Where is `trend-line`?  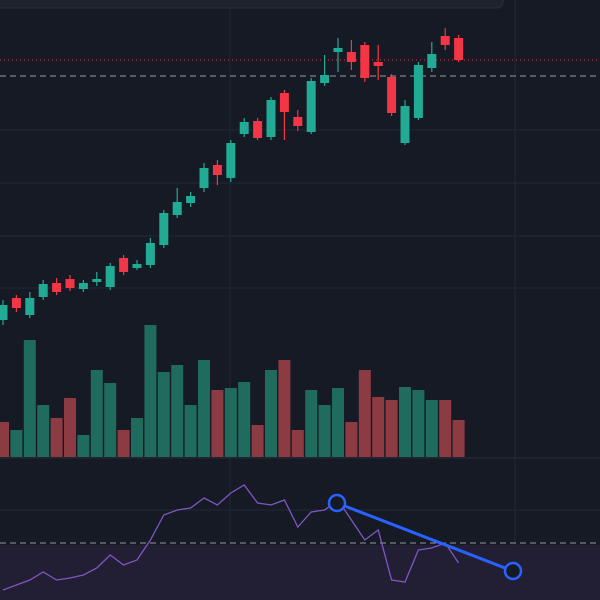 trend-line is located at coordinates (425, 537).